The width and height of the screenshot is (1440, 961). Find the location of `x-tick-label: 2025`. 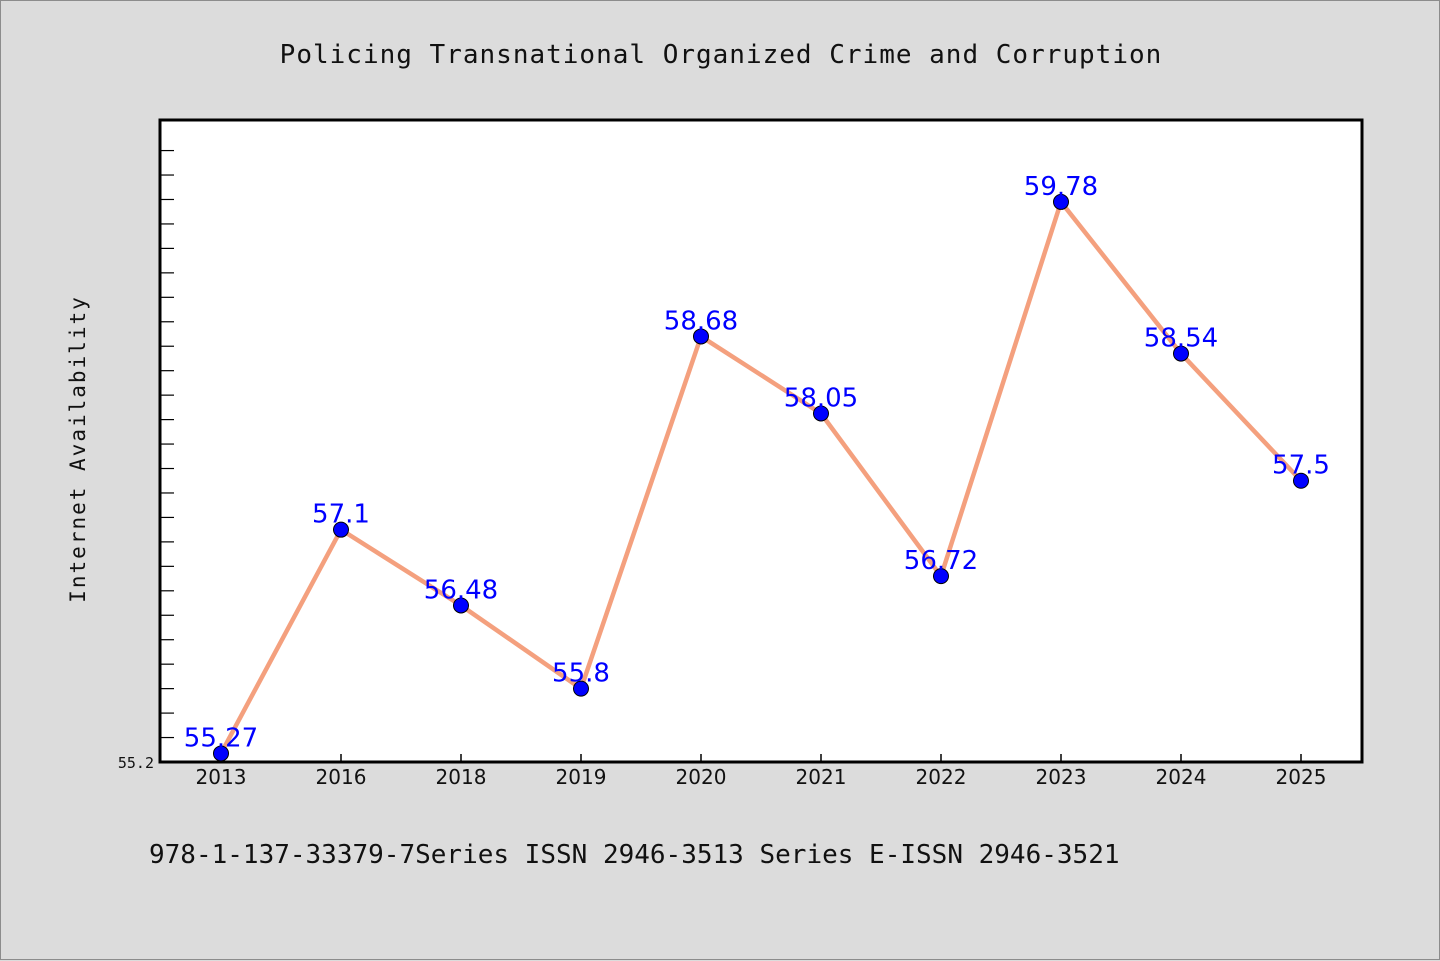

x-tick-label: 2025 is located at coordinates (1301, 777).